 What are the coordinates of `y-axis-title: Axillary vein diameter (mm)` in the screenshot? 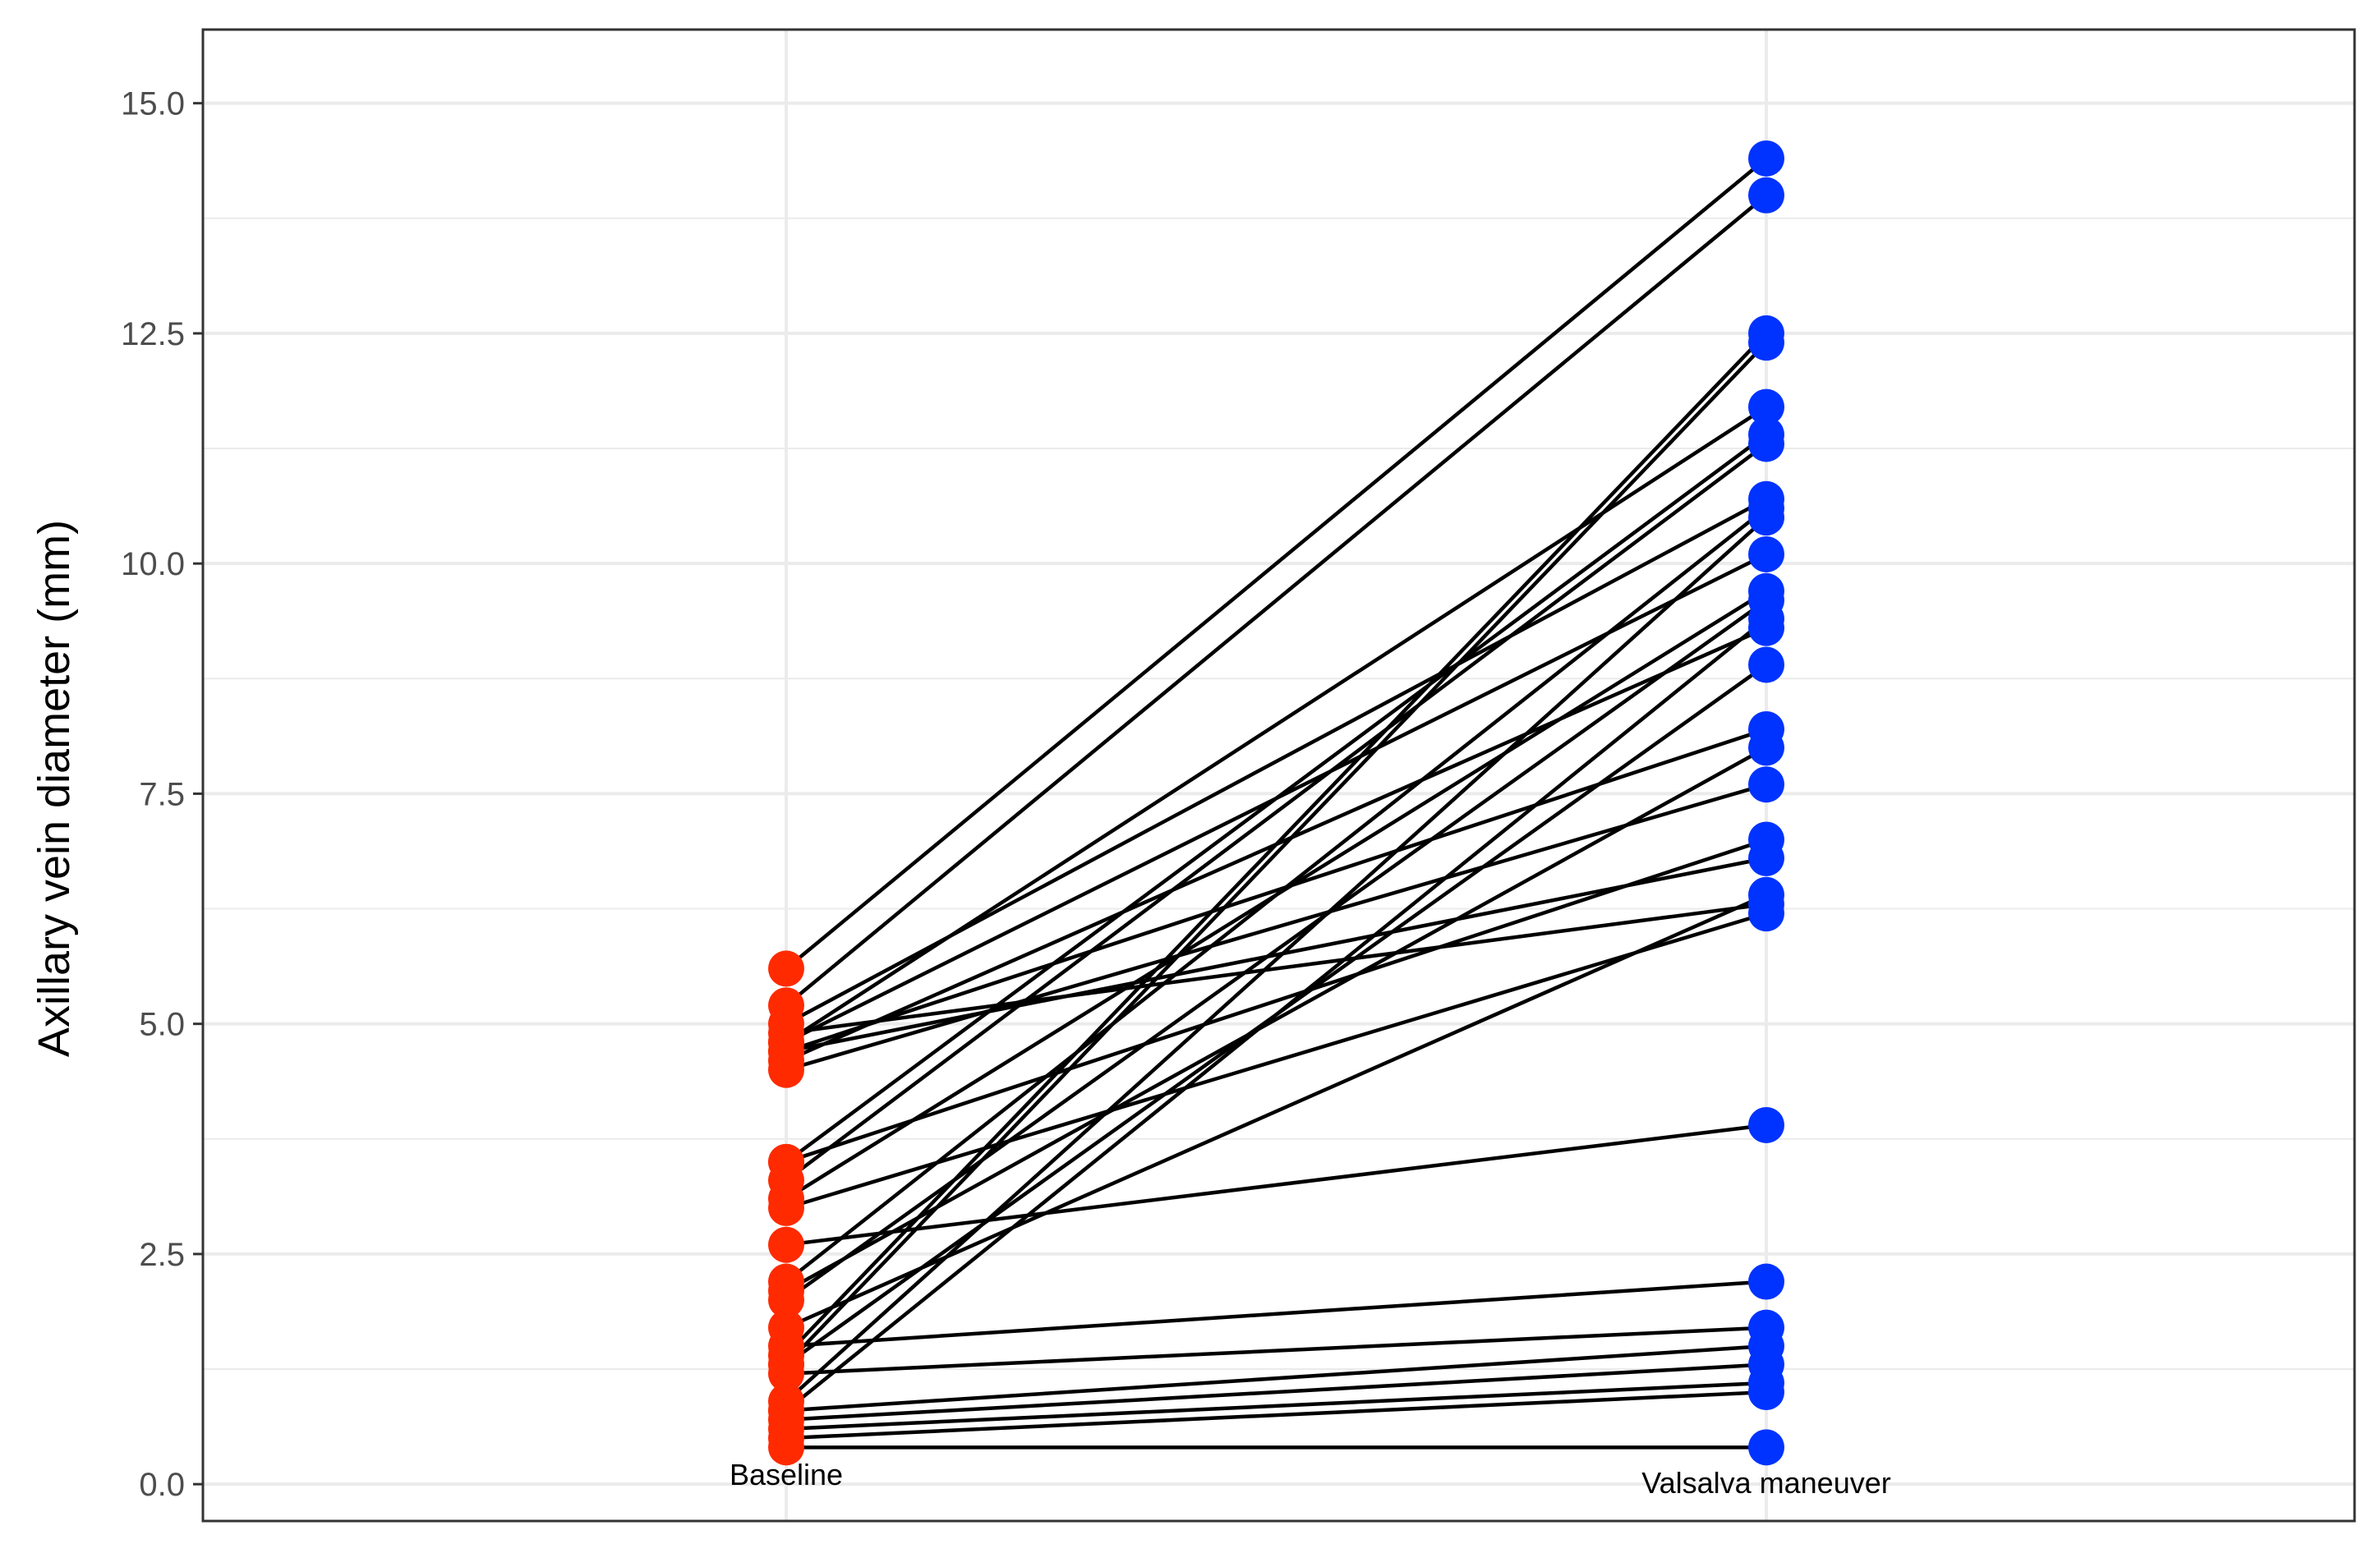 It's located at (54, 788).